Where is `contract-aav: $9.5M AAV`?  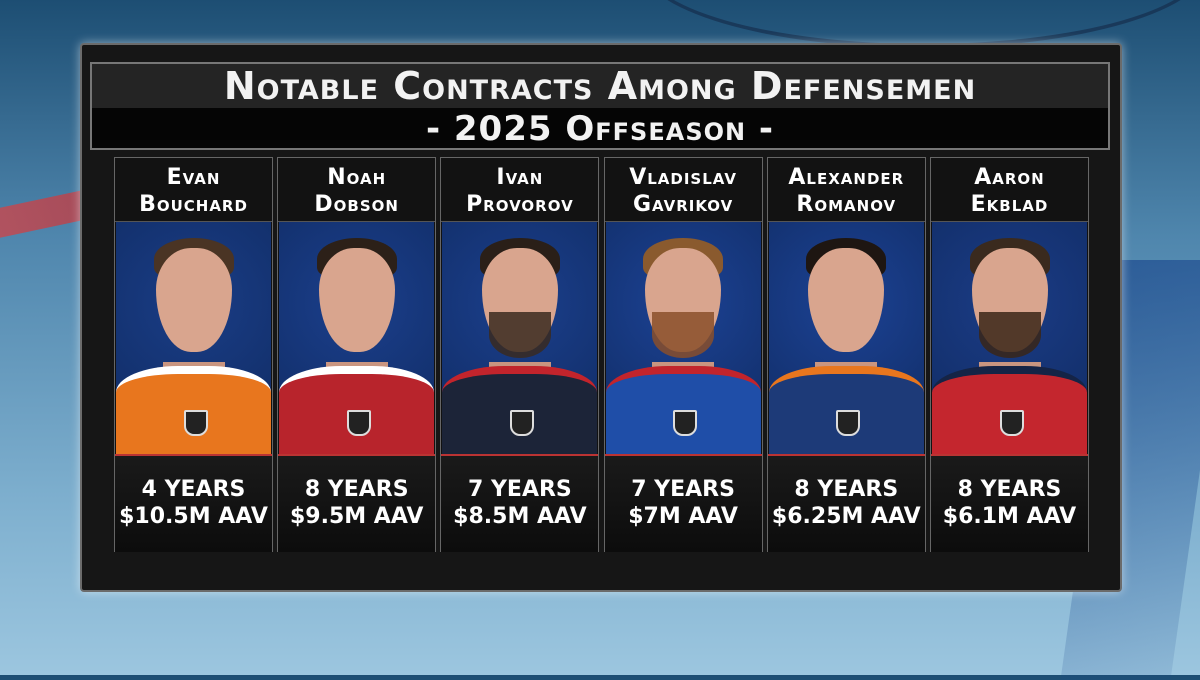
contract-aav: $9.5M AAV is located at coordinates (356, 516).